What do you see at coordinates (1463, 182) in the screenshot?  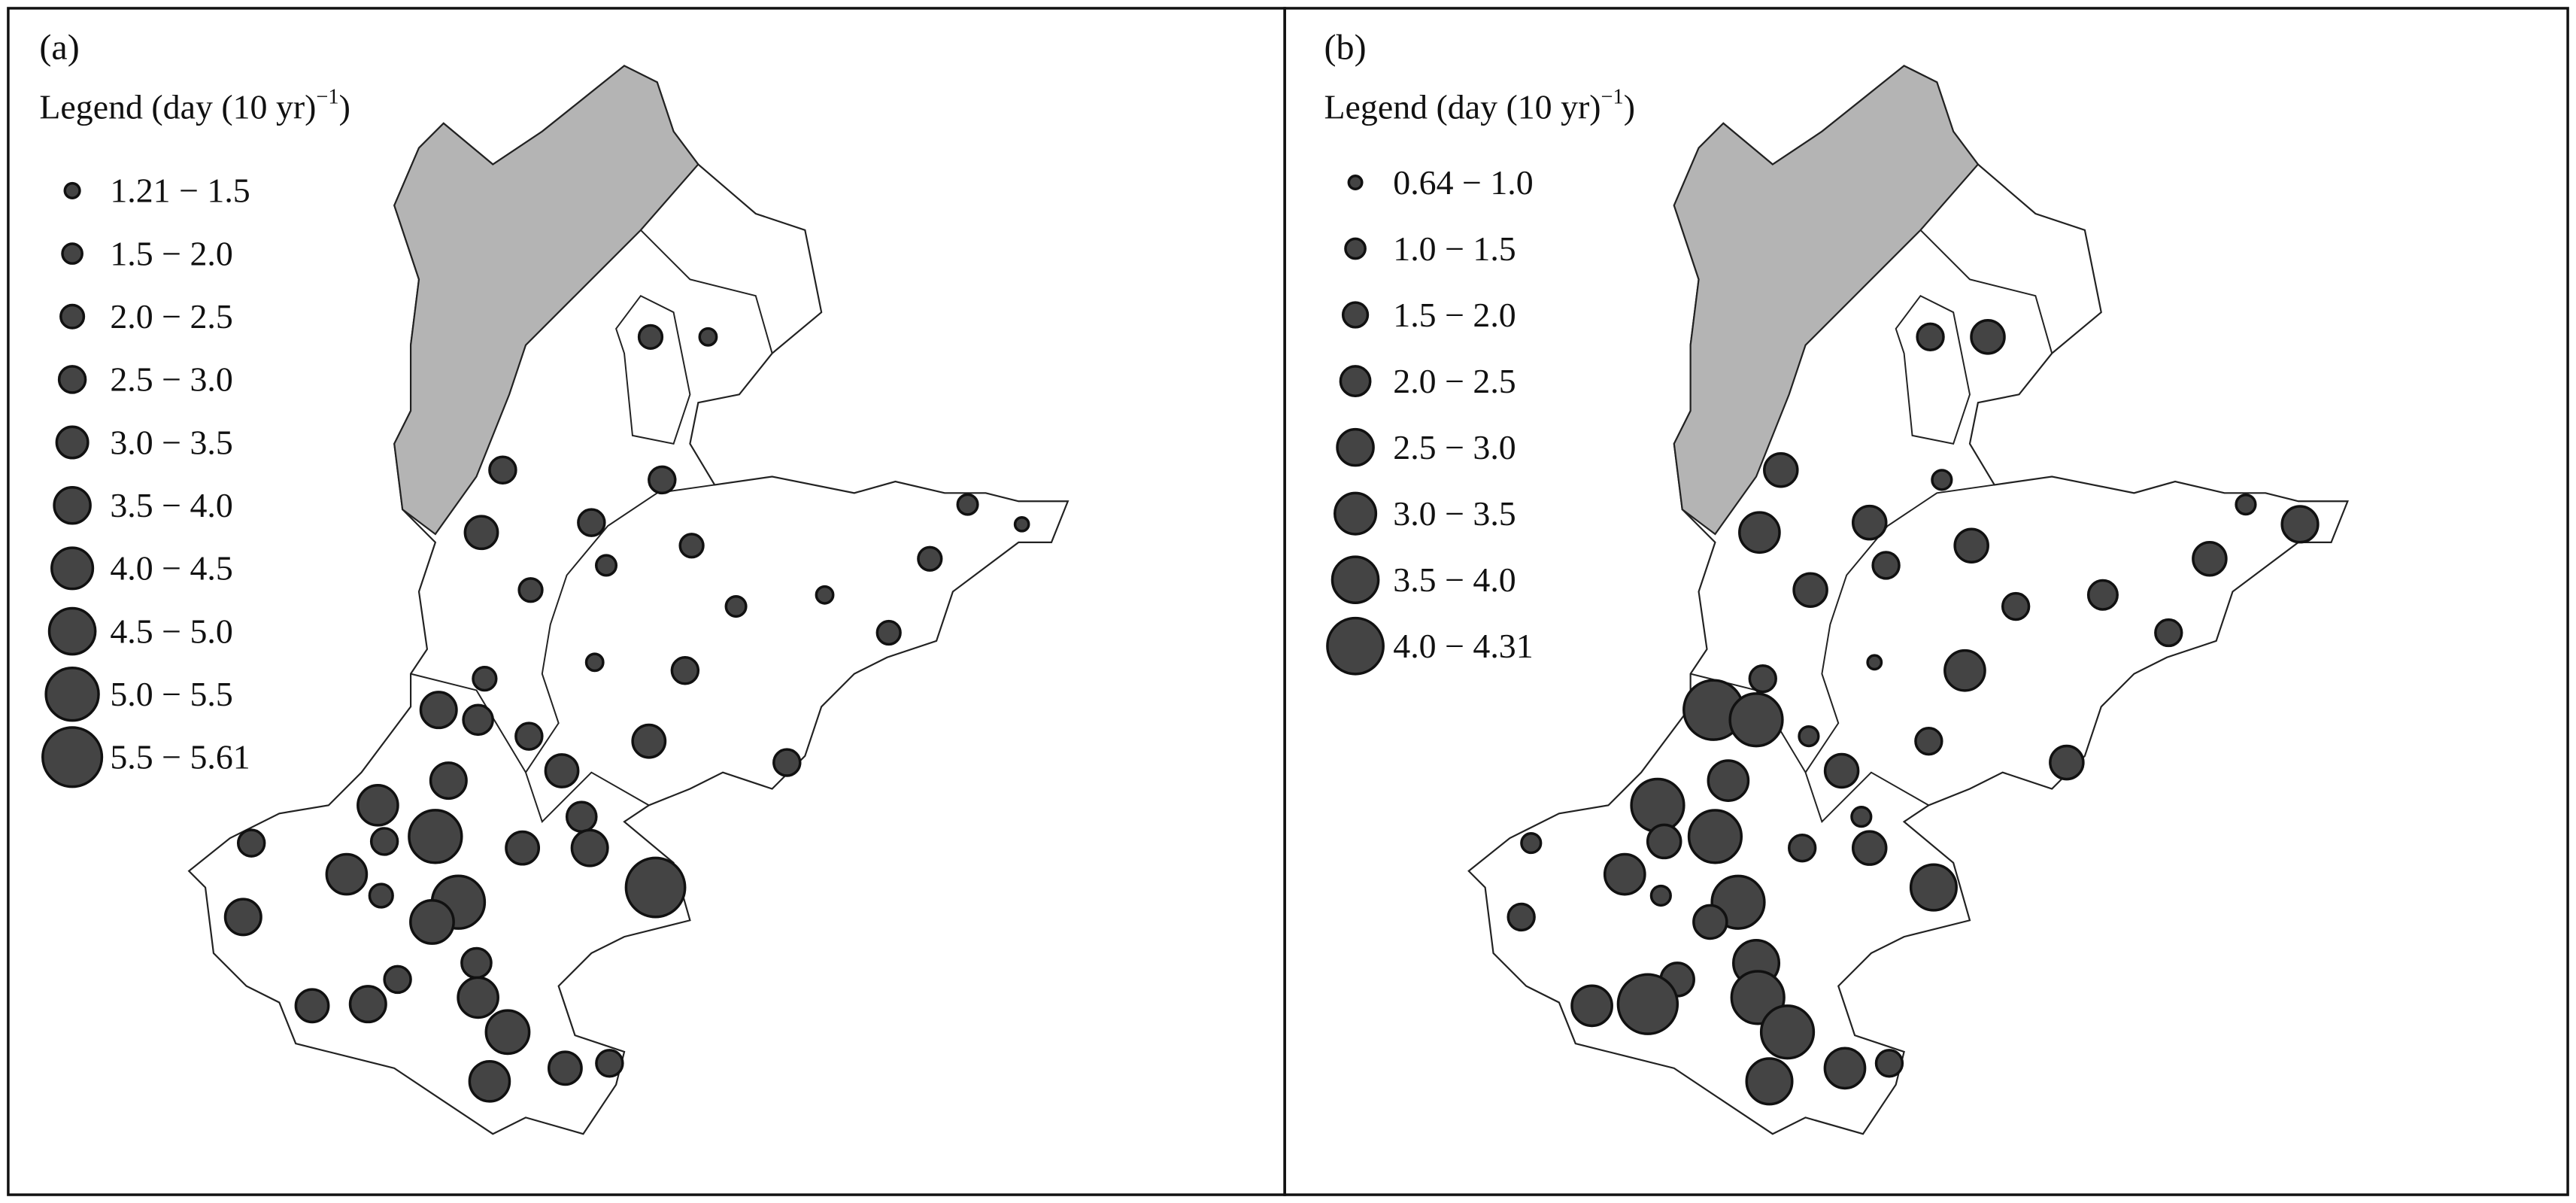 I see `legend-entry: 0.64 − 1.0` at bounding box center [1463, 182].